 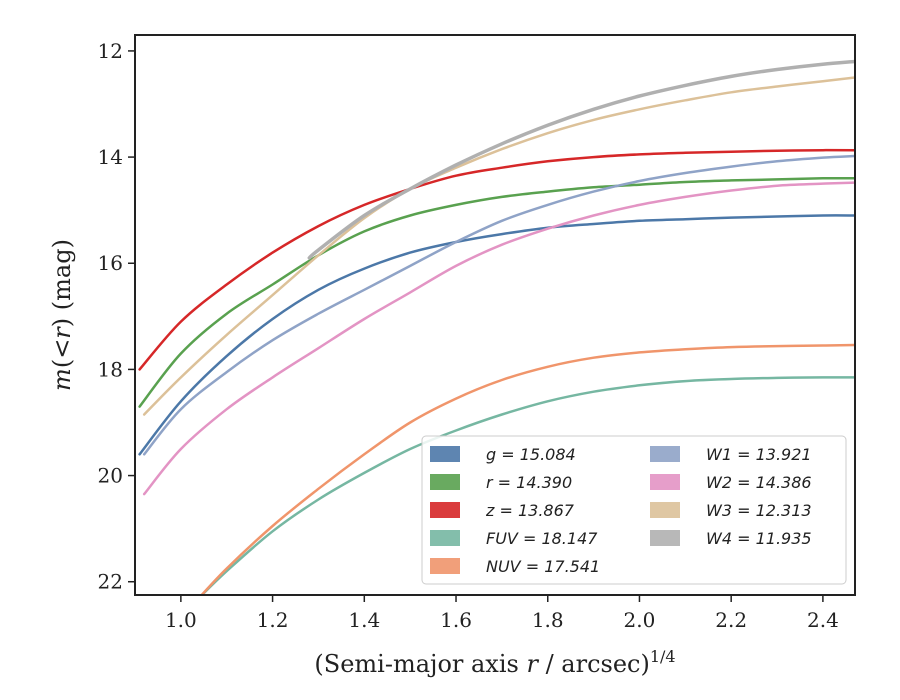 I want to click on x-tick-label: 1.8, so click(x=548, y=620).